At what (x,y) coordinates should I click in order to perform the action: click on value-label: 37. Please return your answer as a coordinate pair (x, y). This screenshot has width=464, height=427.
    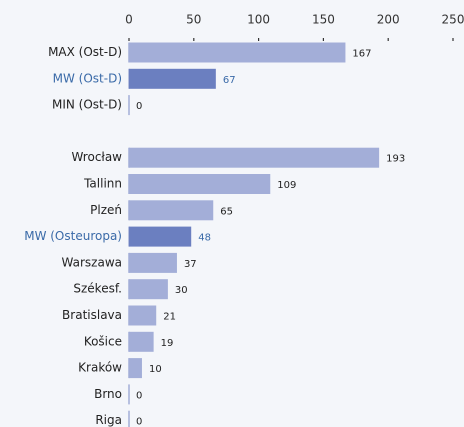
    Looking at the image, I should click on (190, 264).